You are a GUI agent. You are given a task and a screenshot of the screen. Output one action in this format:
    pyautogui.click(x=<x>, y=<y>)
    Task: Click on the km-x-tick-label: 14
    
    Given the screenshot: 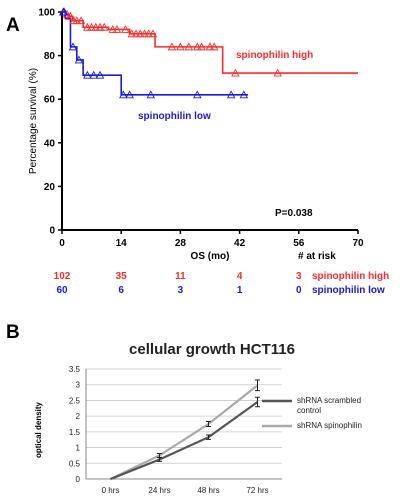 What is the action you would take?
    pyautogui.click(x=122, y=243)
    